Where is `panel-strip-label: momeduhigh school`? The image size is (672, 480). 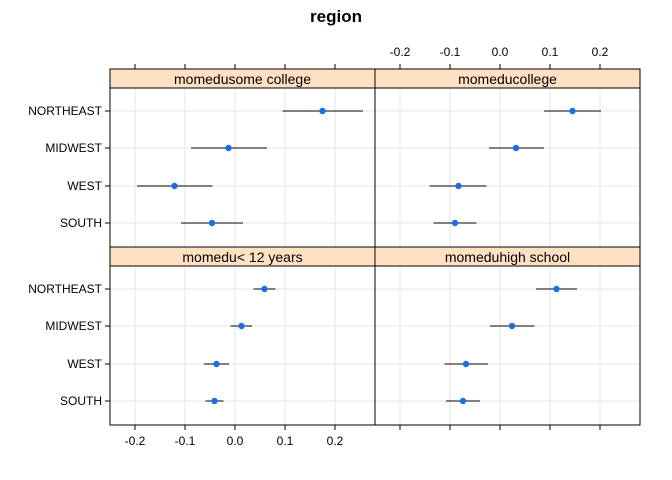 panel-strip-label: momeduhigh school is located at coordinates (507, 257).